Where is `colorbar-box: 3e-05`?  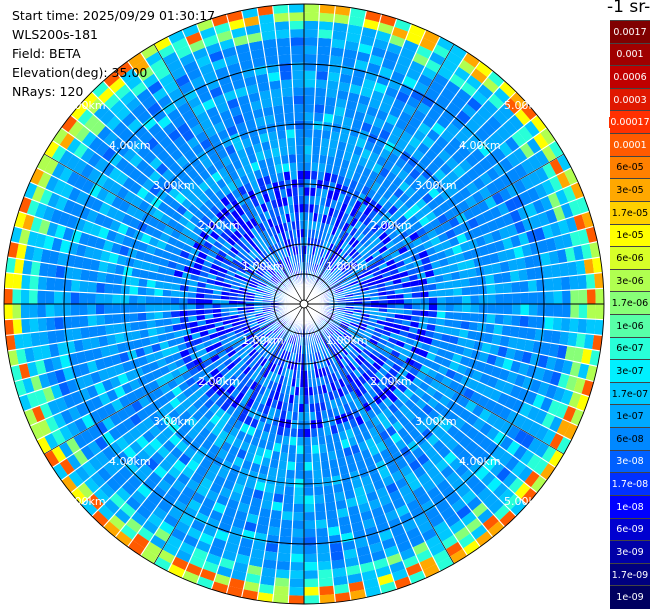
colorbar-box: 3e-05 is located at coordinates (630, 190).